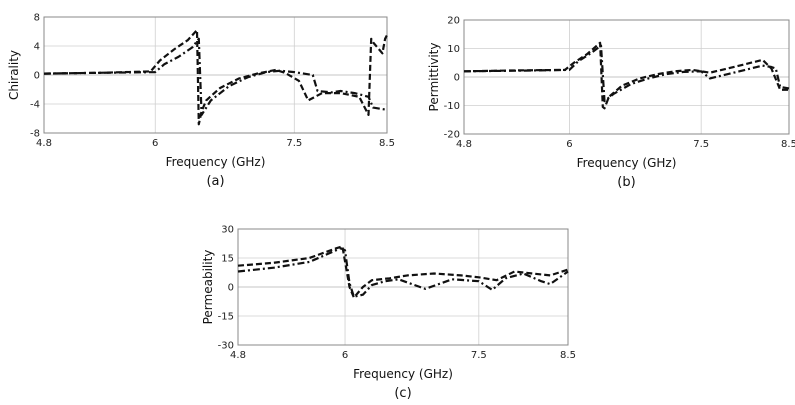  What do you see at coordinates (35, 134) in the screenshot?
I see `y-tick-label: -8` at bounding box center [35, 134].